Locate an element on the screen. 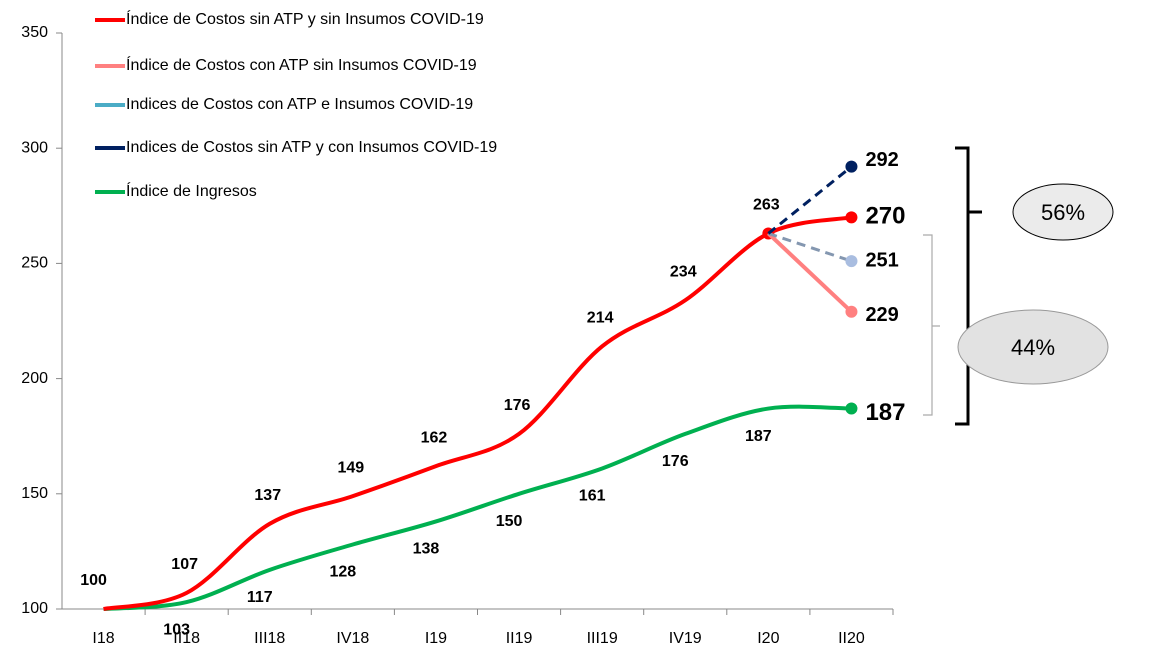 This screenshot has height=648, width=1152. data-label: 103 is located at coordinates (176, 629).